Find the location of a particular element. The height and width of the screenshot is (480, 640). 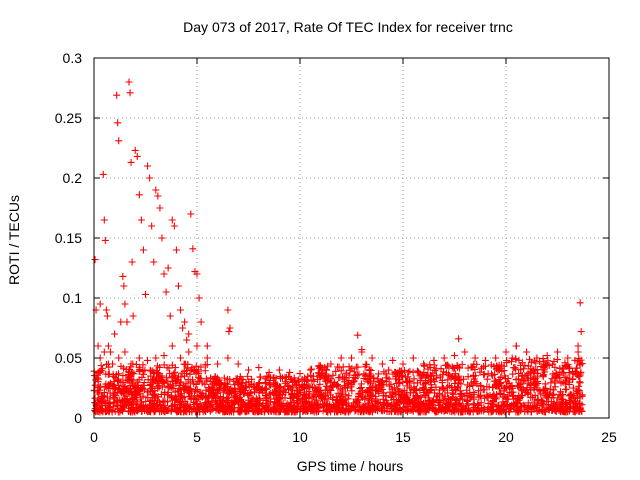

x-tick-label: 5 is located at coordinates (197, 437).